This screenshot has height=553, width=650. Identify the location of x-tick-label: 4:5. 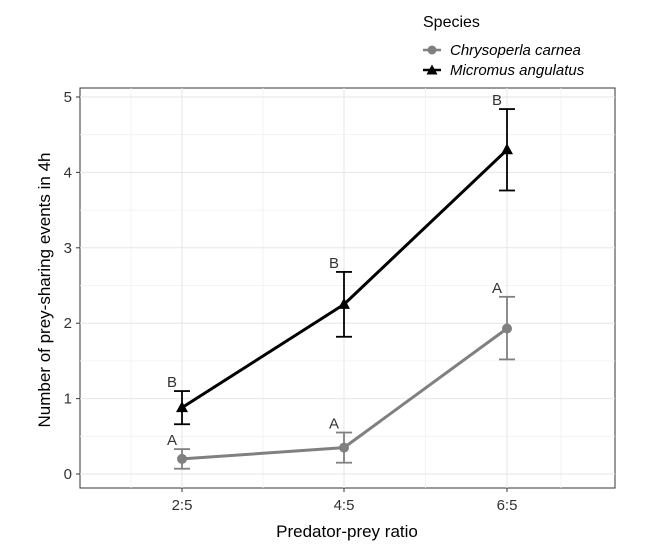
(344, 505).